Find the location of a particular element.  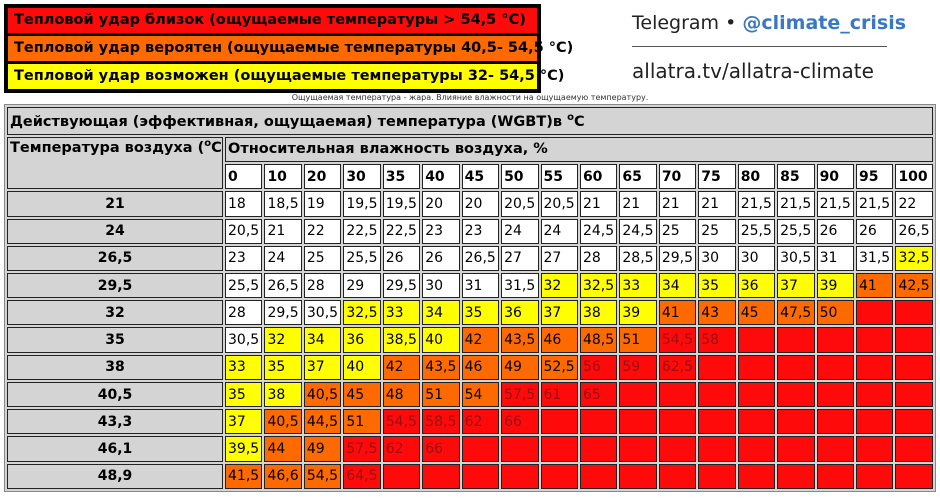

value-cell: 31 is located at coordinates (835, 258).